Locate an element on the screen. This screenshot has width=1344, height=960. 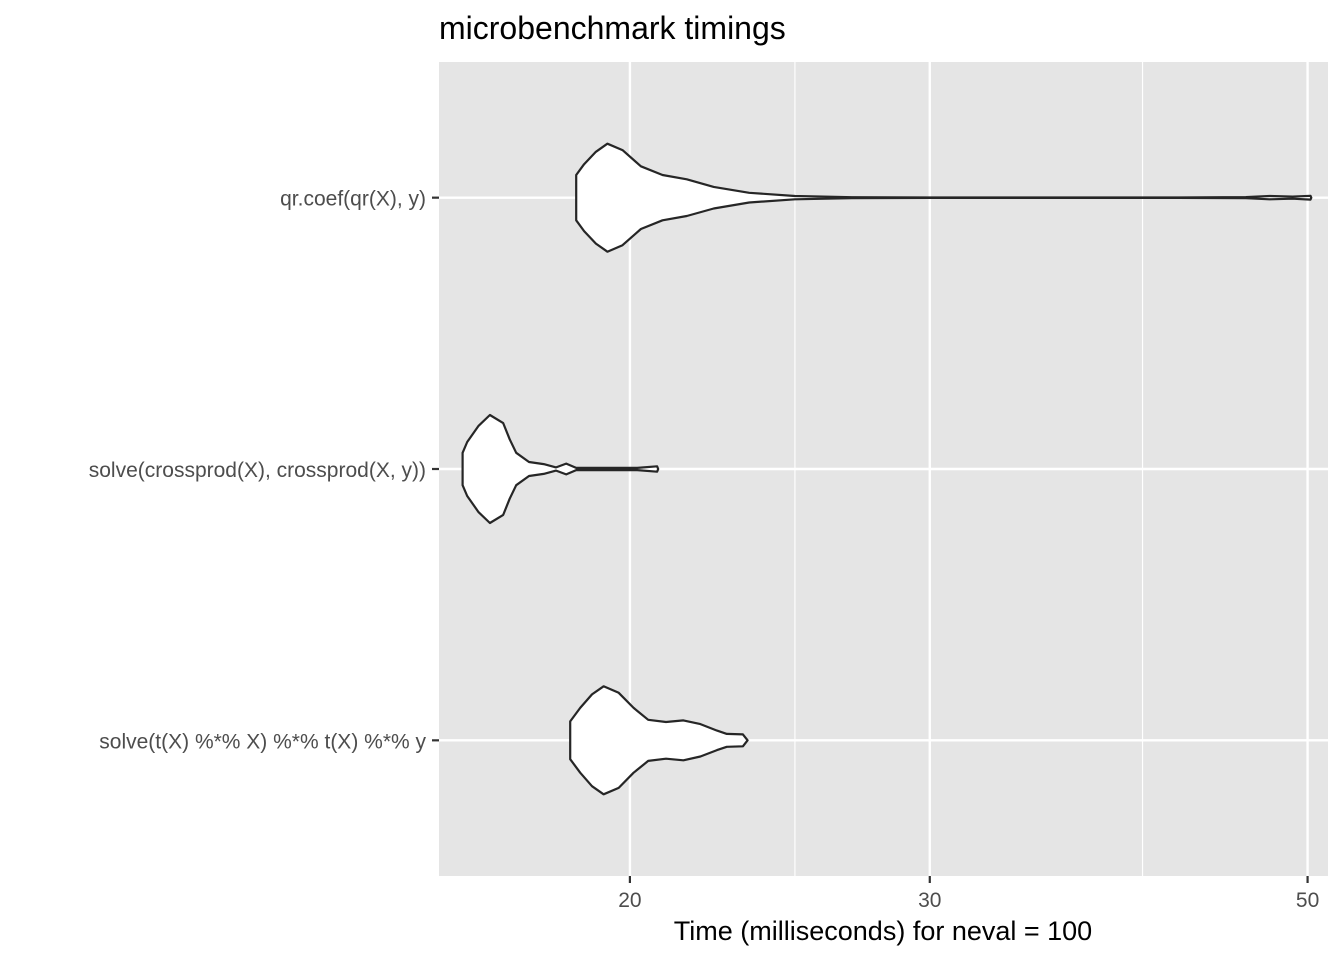
x-tick-label: 20 is located at coordinates (629, 900).